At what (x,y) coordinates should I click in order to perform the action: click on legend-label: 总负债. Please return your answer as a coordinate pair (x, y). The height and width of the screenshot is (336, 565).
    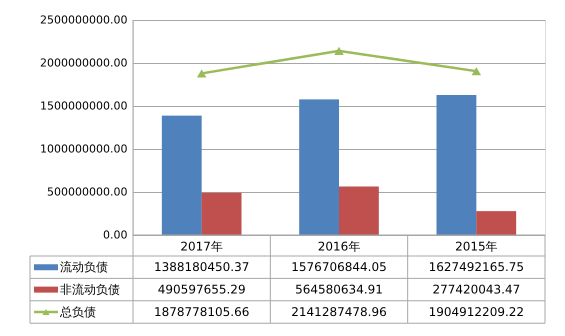
    Looking at the image, I should click on (77, 312).